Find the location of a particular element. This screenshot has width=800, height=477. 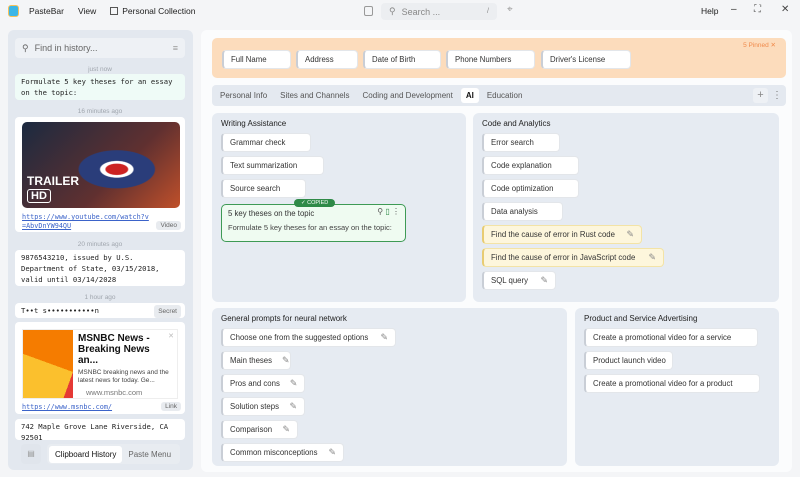

pinned-item: Full Name is located at coordinates (256, 59).